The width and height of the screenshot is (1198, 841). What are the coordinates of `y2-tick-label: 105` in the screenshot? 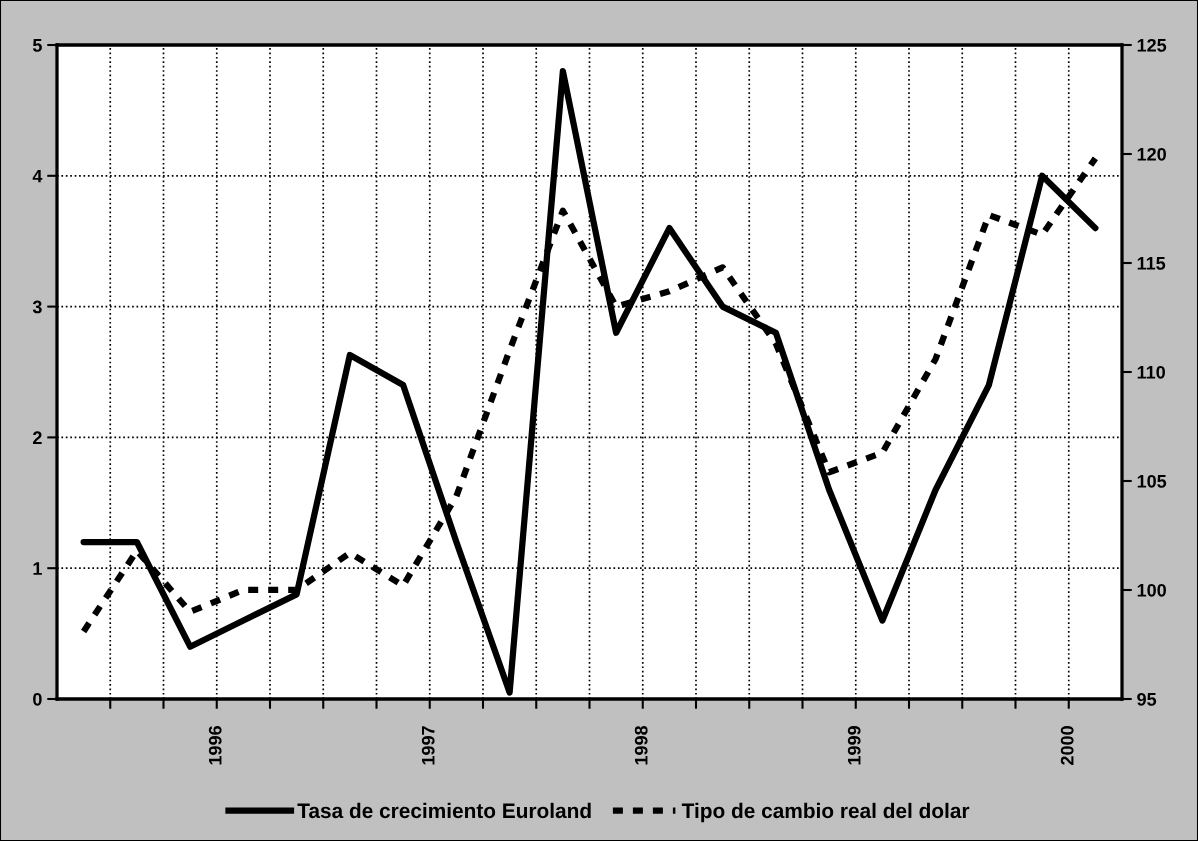 It's located at (1152, 481).